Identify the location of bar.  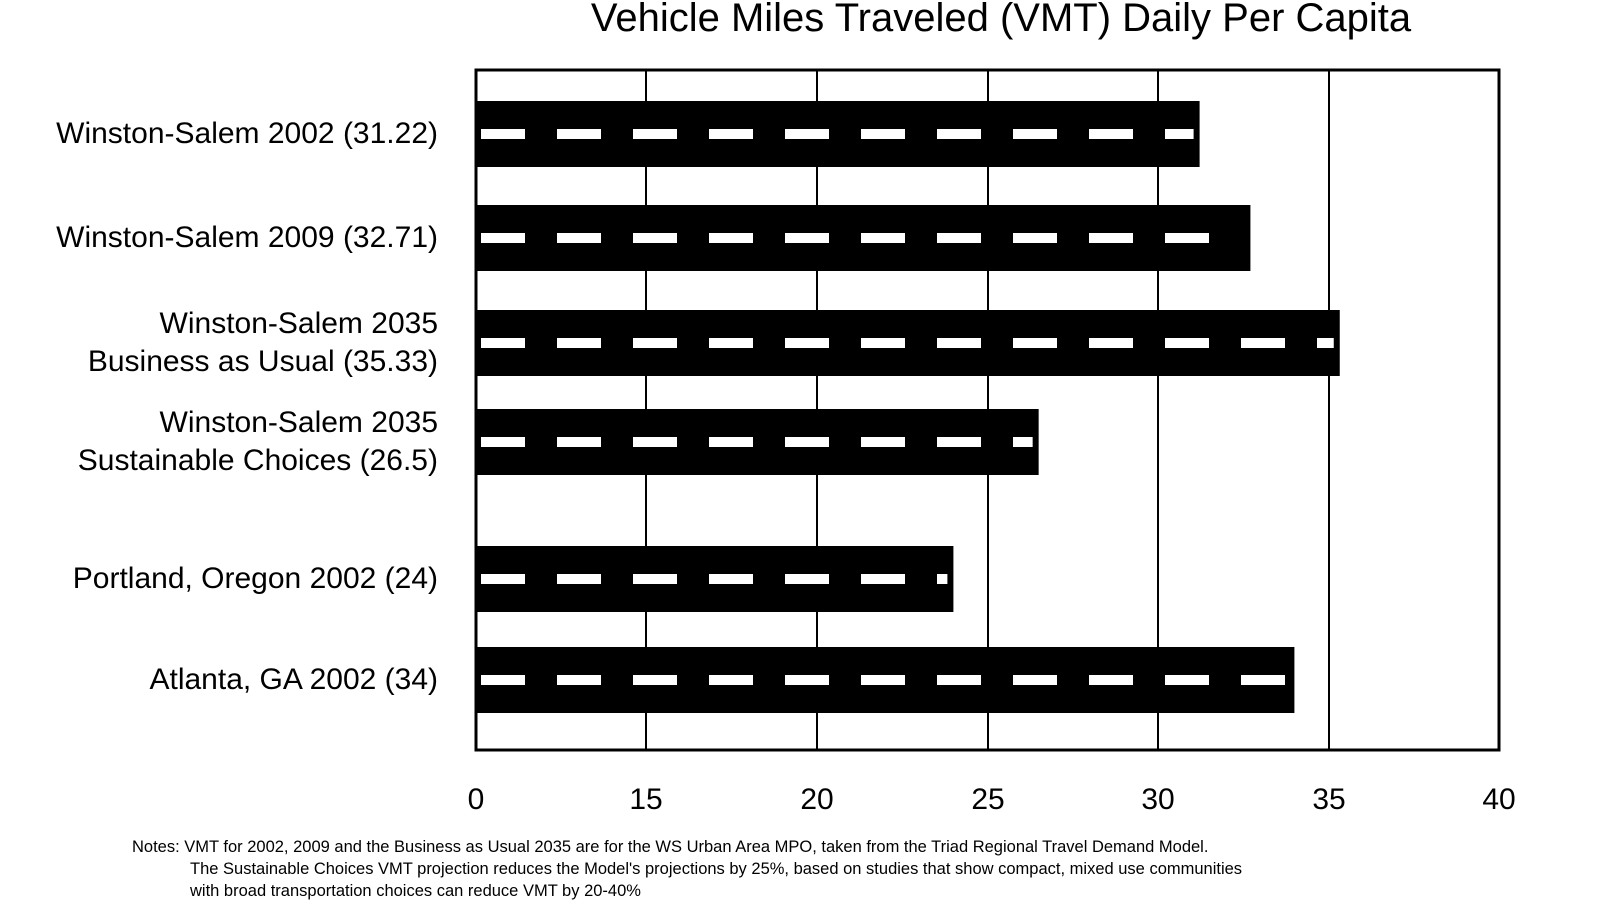
(908, 343).